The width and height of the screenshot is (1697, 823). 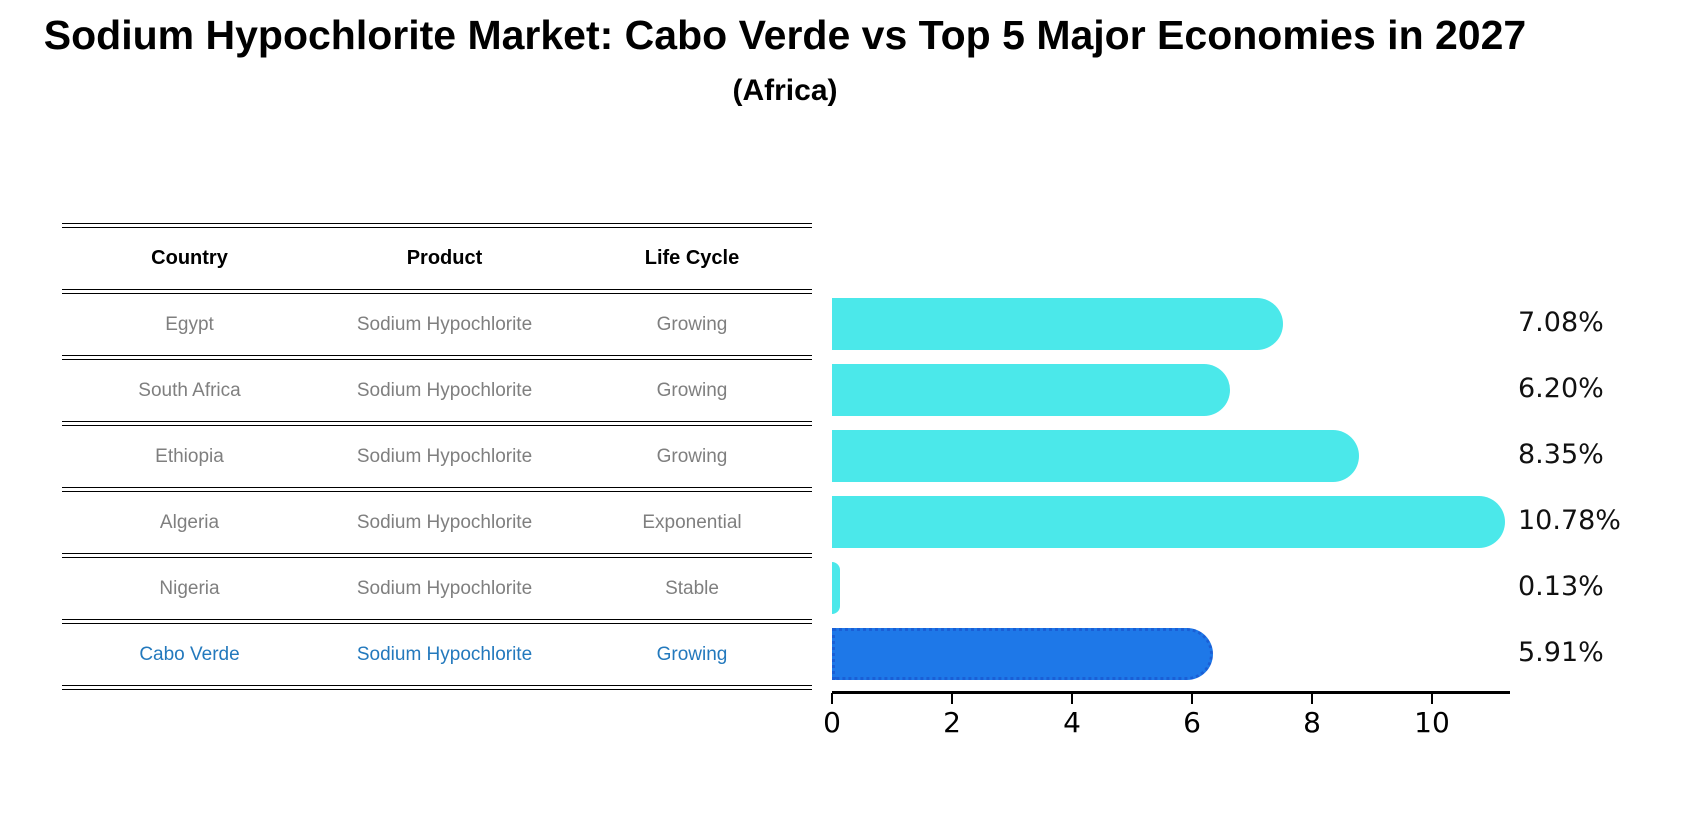 What do you see at coordinates (1569, 520) in the screenshot?
I see `value-label-algeria: 10.78%` at bounding box center [1569, 520].